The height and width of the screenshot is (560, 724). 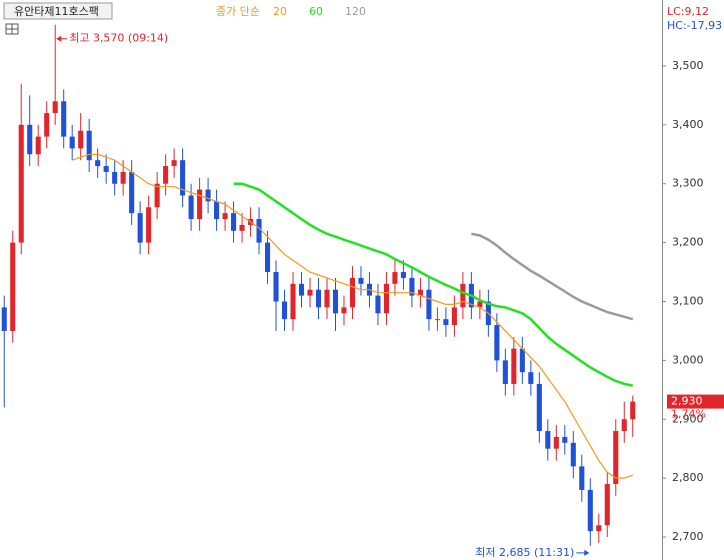 What do you see at coordinates (688, 418) in the screenshot?
I see `y-tick-label: 2,900` at bounding box center [688, 418].